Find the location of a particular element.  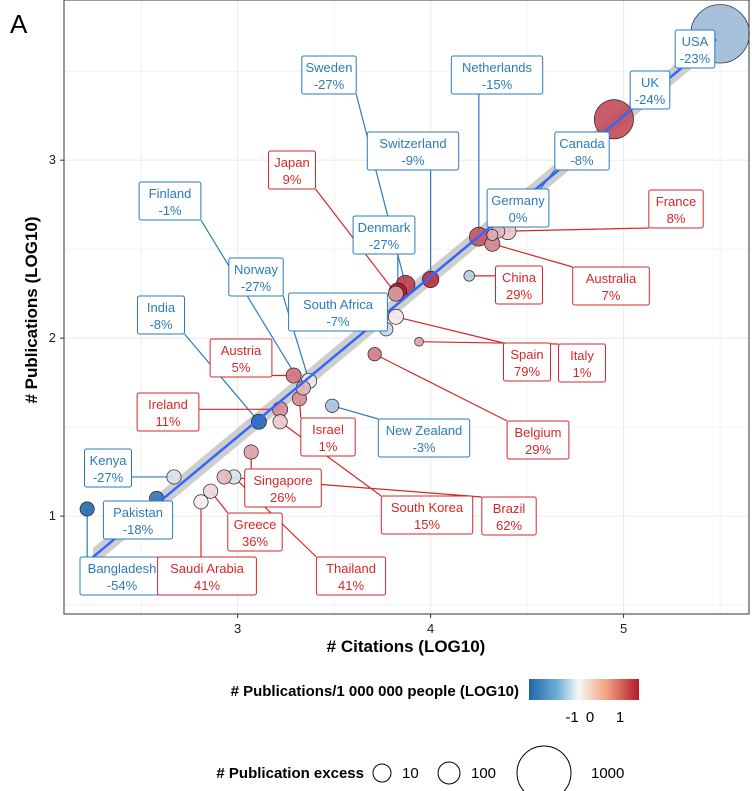

label-box-usa is located at coordinates (695, 49).